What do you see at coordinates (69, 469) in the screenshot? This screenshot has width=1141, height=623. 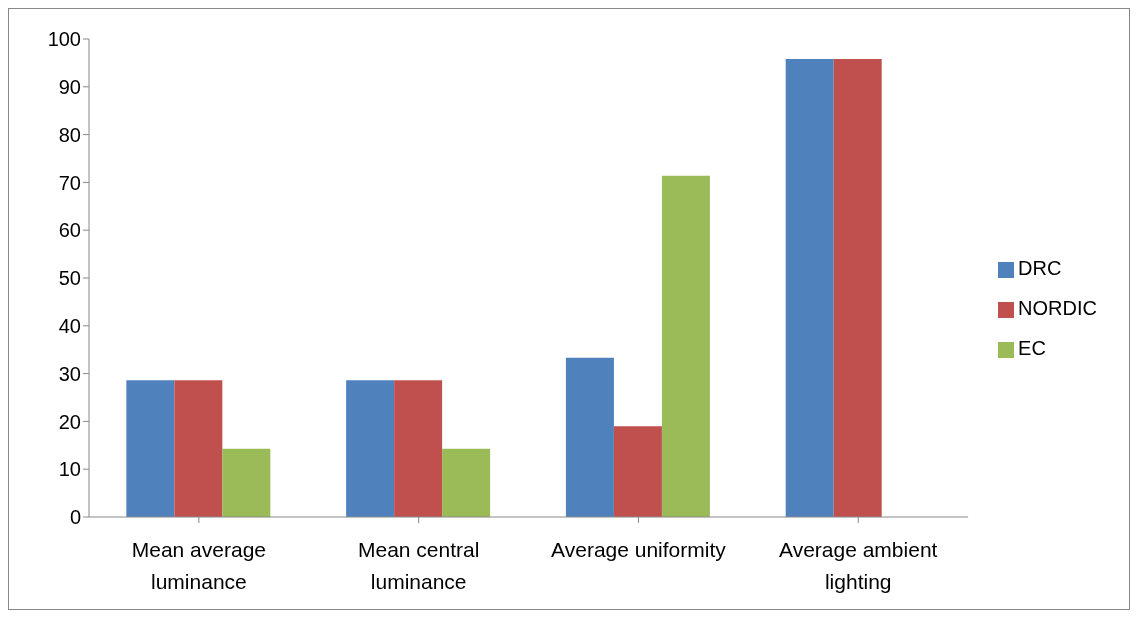 I see `y-tick-label: 10` at bounding box center [69, 469].